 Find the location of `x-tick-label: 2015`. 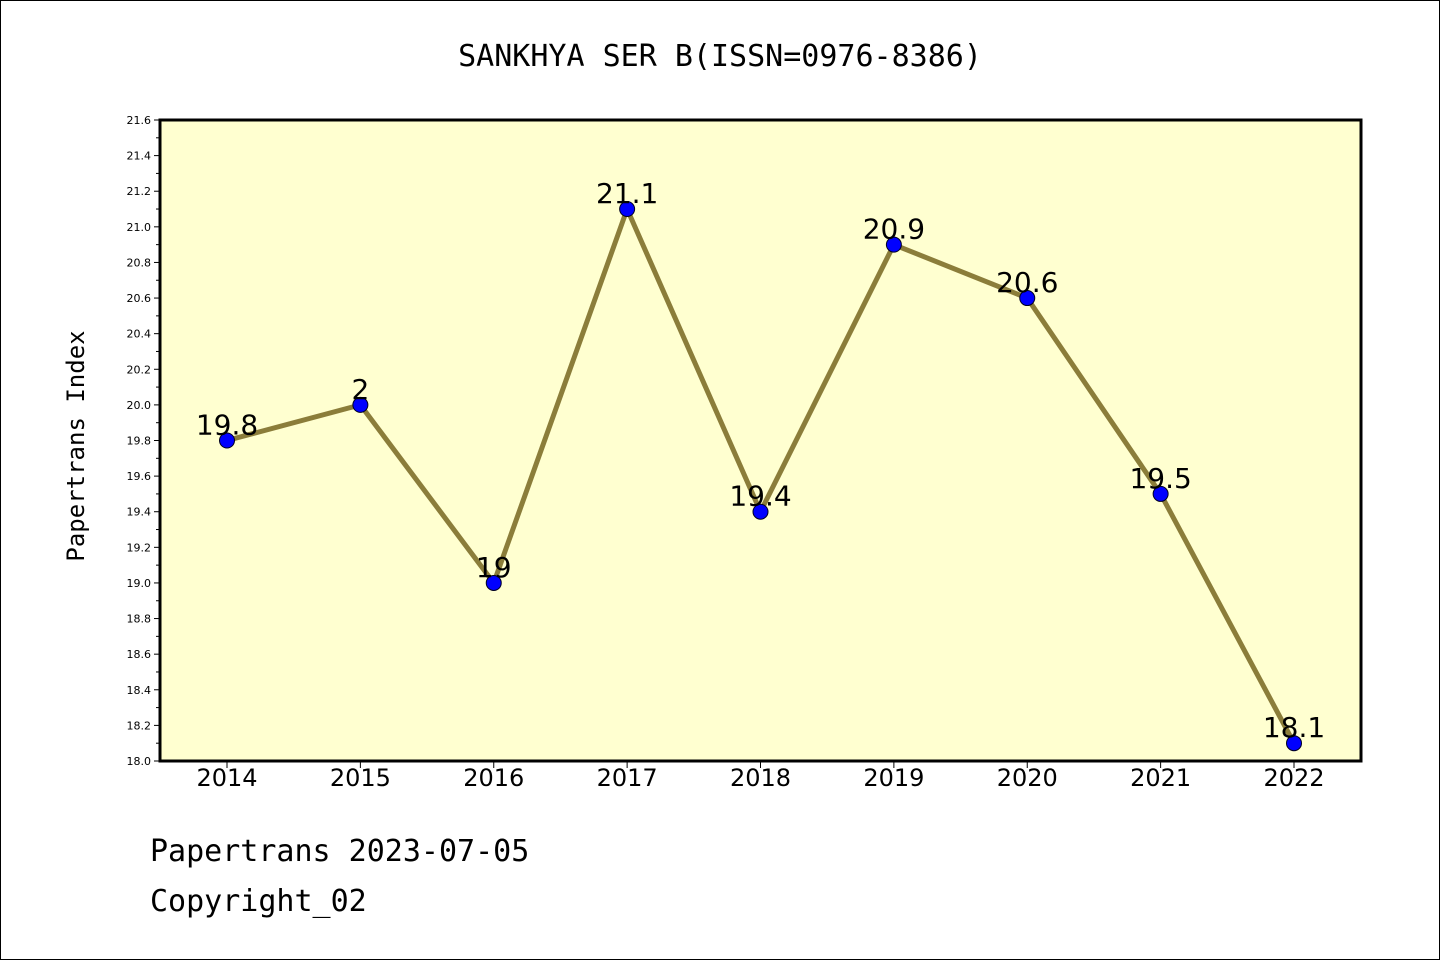

x-tick-label: 2015 is located at coordinates (360, 778).